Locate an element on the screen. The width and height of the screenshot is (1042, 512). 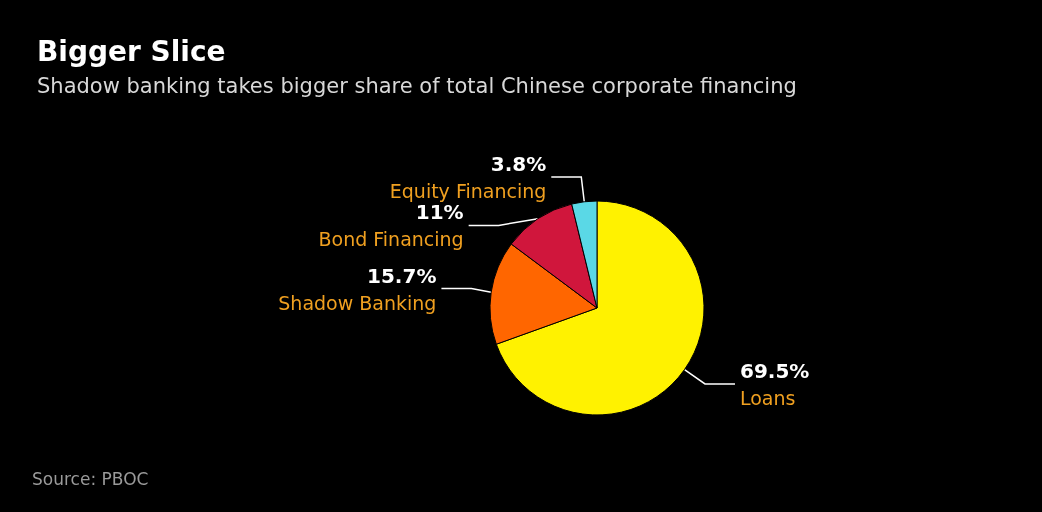
slice-label: Loans is located at coordinates (768, 397).